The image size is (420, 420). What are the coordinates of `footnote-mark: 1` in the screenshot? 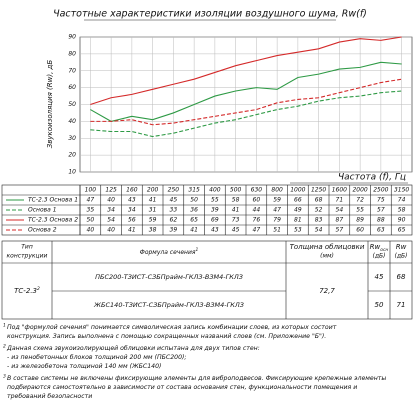 It's located at (4, 326).